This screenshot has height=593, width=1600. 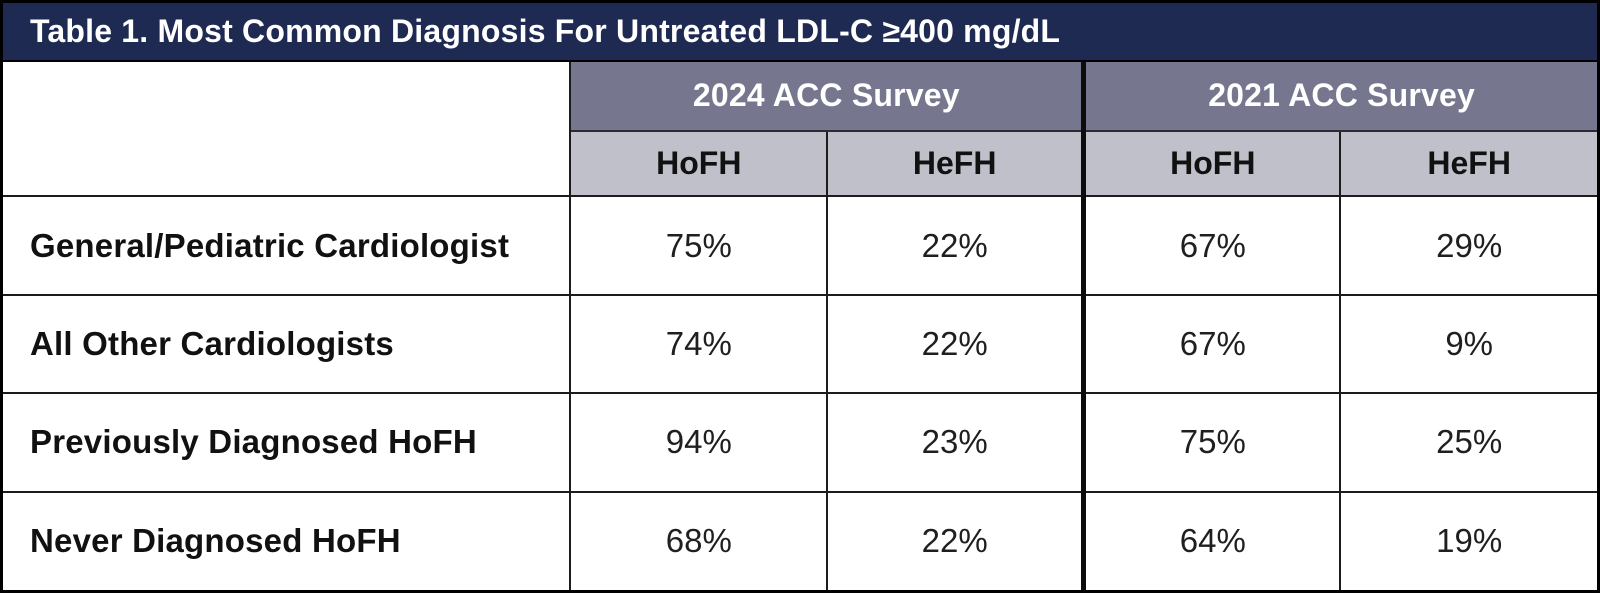 What do you see at coordinates (827, 97) in the screenshot?
I see `group-header-2024: 2024 ACC Survey` at bounding box center [827, 97].